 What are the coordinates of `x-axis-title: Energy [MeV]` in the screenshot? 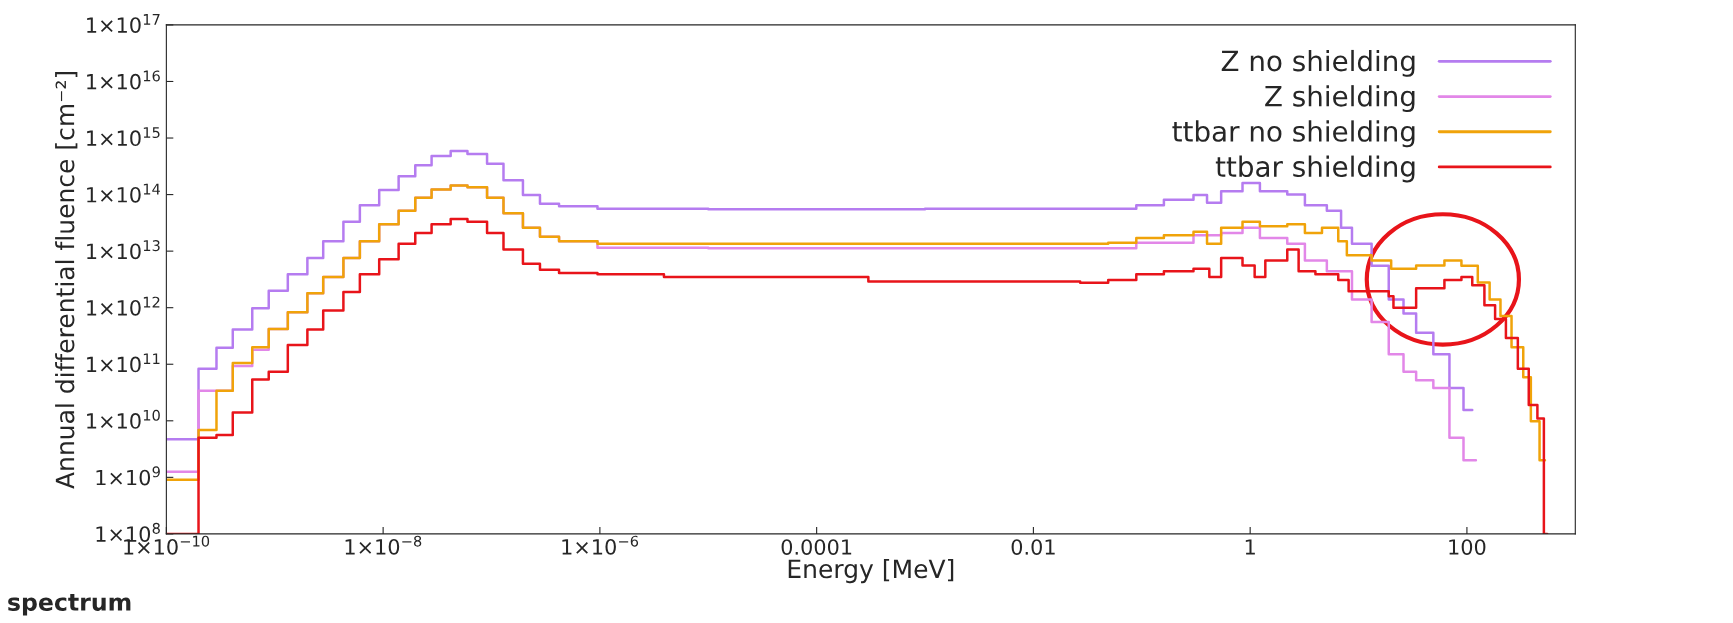 It's located at (871, 571).